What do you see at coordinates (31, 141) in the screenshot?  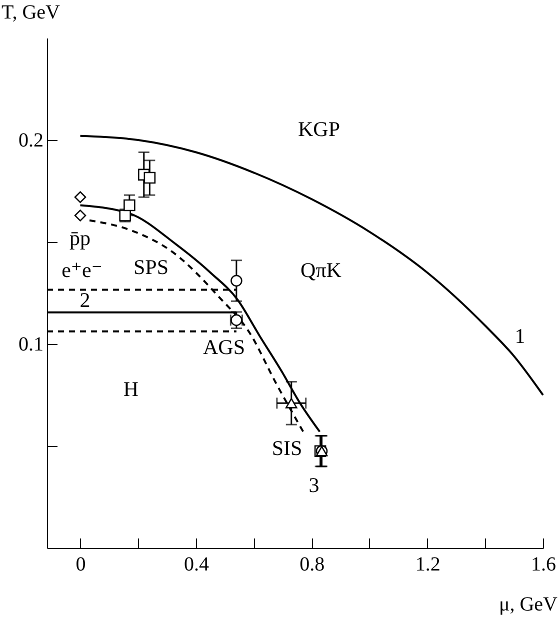 I see `y-tick-label: 0.2` at bounding box center [31, 141].